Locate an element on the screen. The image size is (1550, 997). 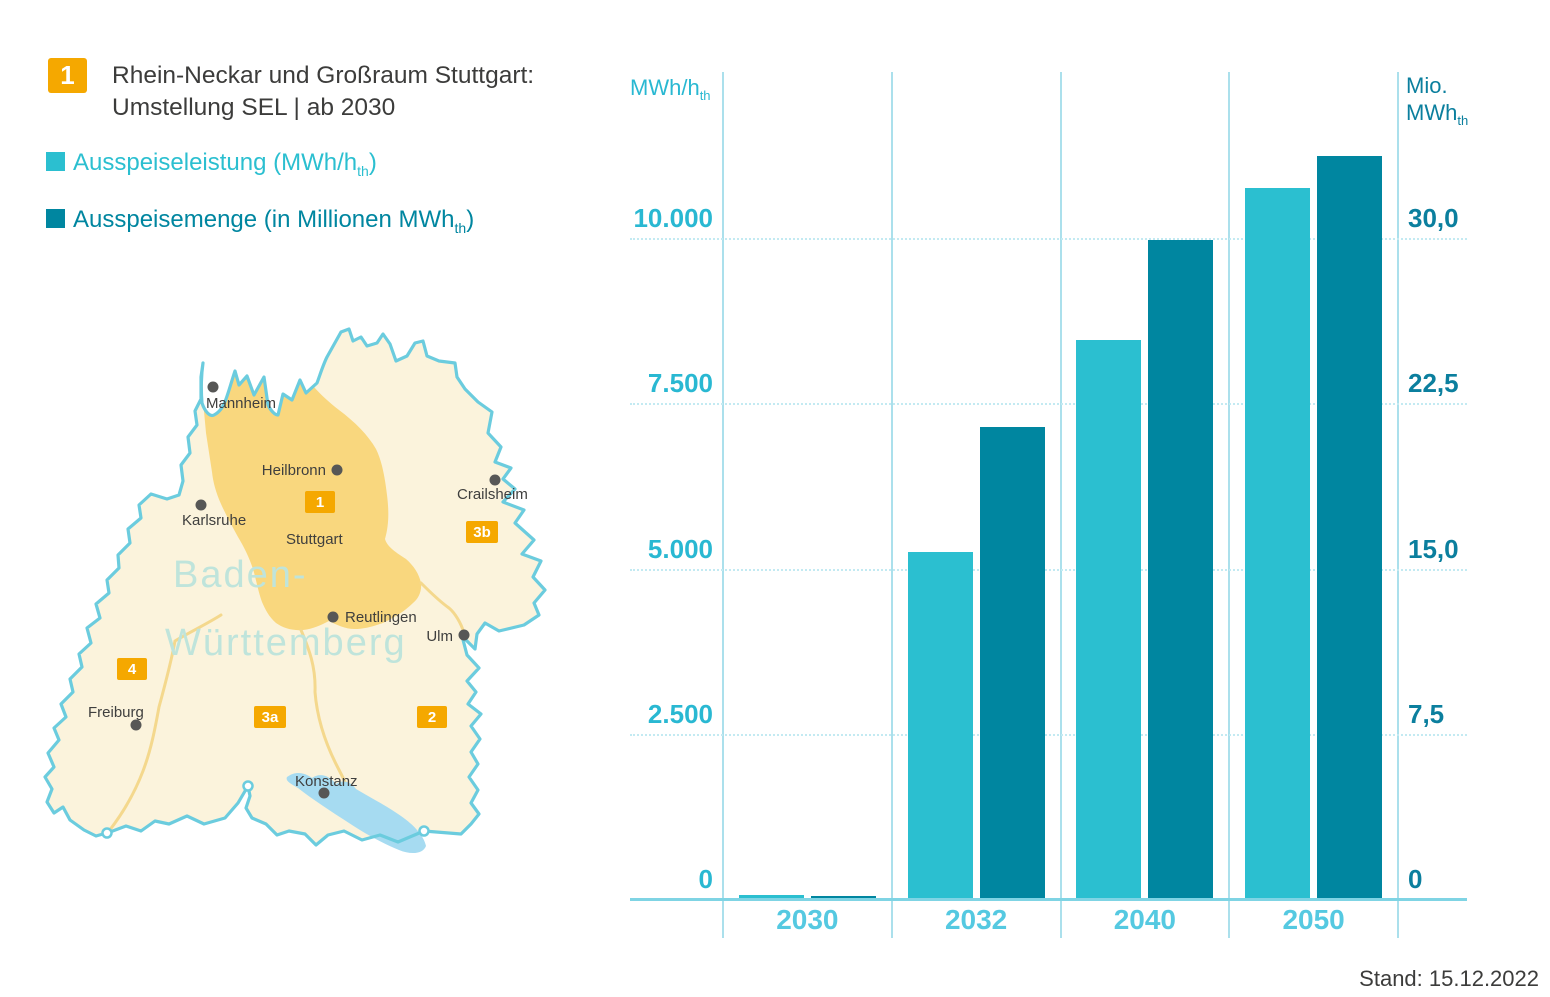
legend-item-ausspeisemenge: Ausspeisemenge (in Millionen MWhth) is located at coordinates (260, 221).